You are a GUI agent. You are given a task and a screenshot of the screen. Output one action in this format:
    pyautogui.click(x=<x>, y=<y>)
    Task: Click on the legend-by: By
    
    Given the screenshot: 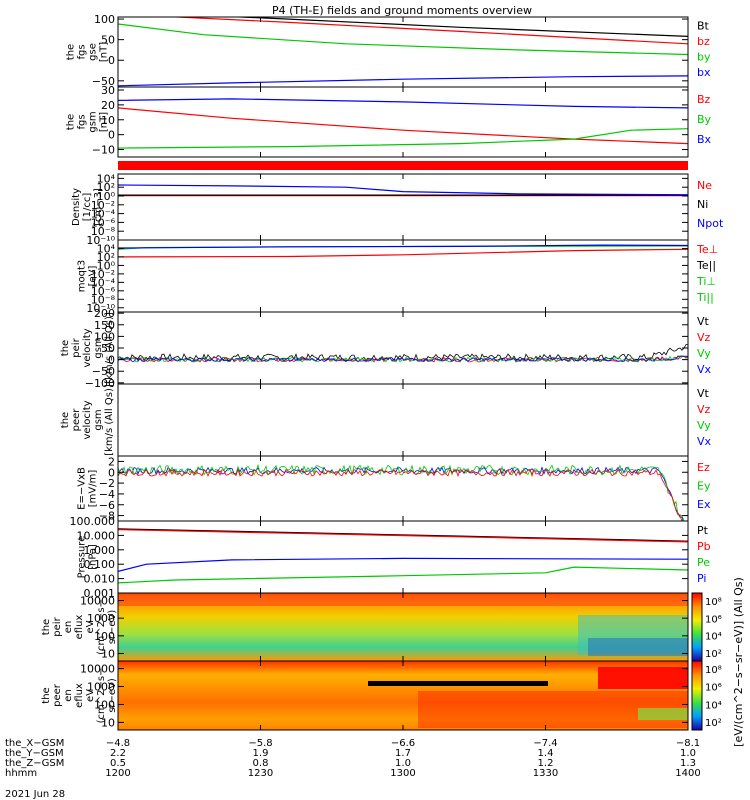 What is the action you would take?
    pyautogui.click(x=704, y=119)
    